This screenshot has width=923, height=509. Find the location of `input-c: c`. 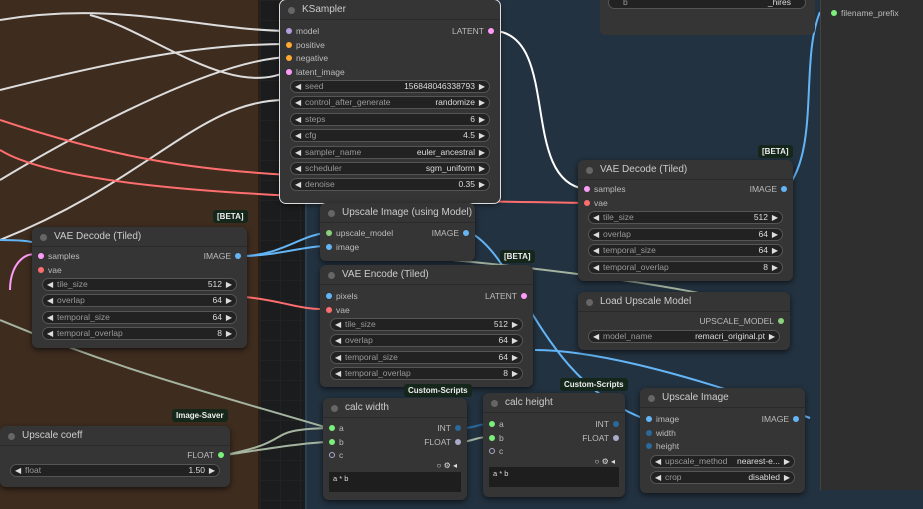

input-c: c is located at coordinates (335, 455).